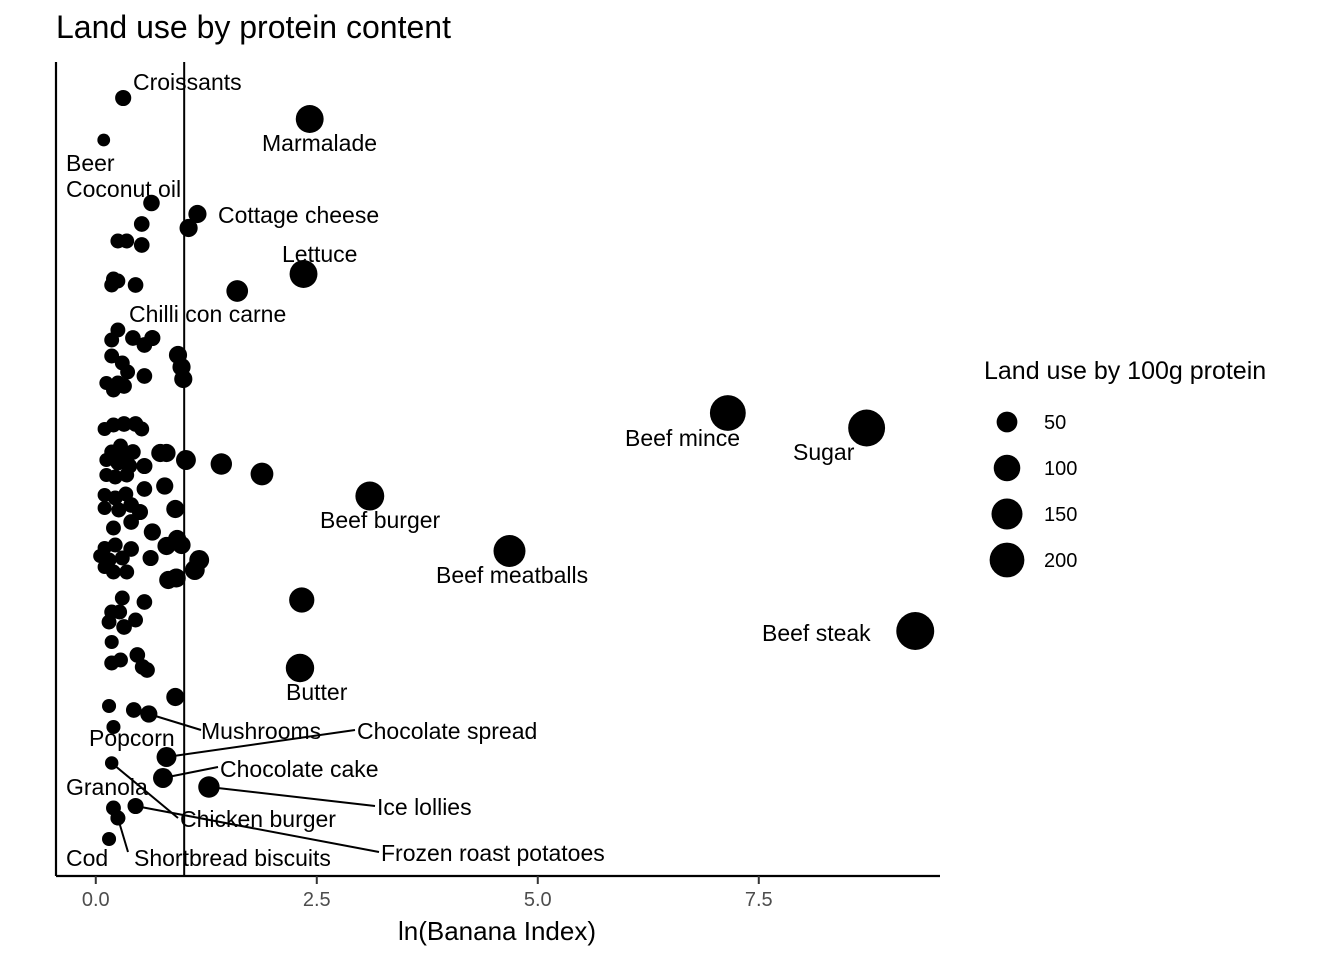 Image resolution: width=1344 pixels, height=965 pixels. Describe the element at coordinates (493, 853) in the screenshot. I see `point-label: Frozen roast potatoes` at that location.